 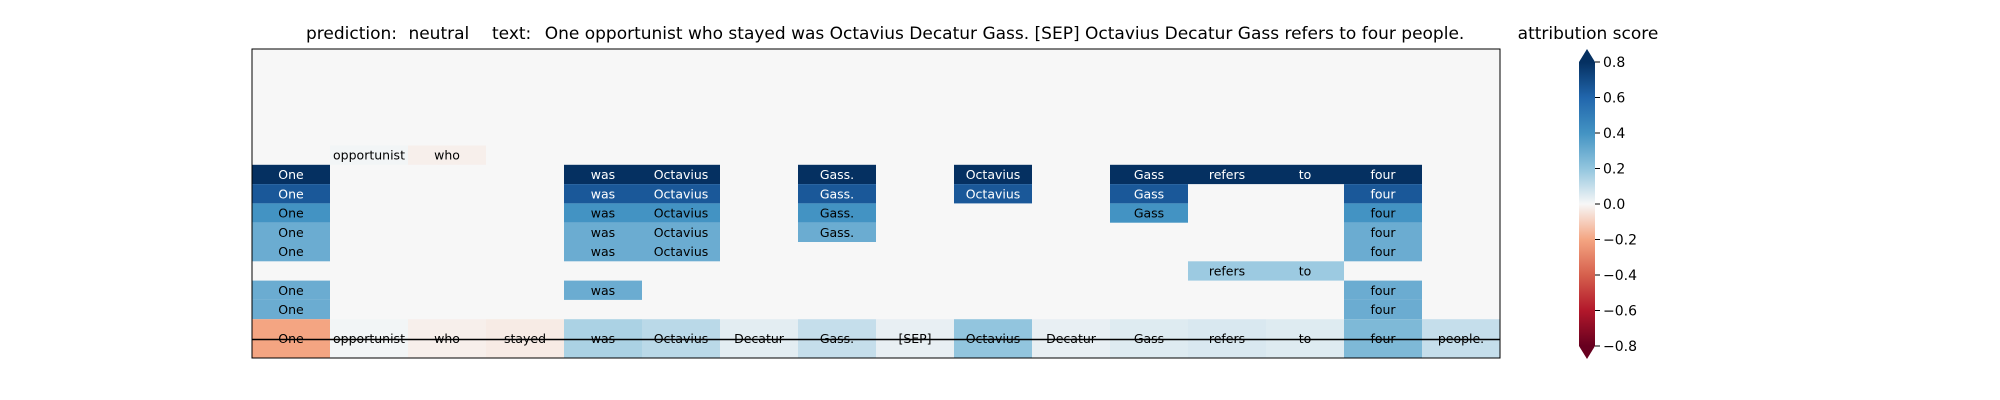 What do you see at coordinates (369, 155) in the screenshot?
I see `cell-token-label: opportunist` at bounding box center [369, 155].